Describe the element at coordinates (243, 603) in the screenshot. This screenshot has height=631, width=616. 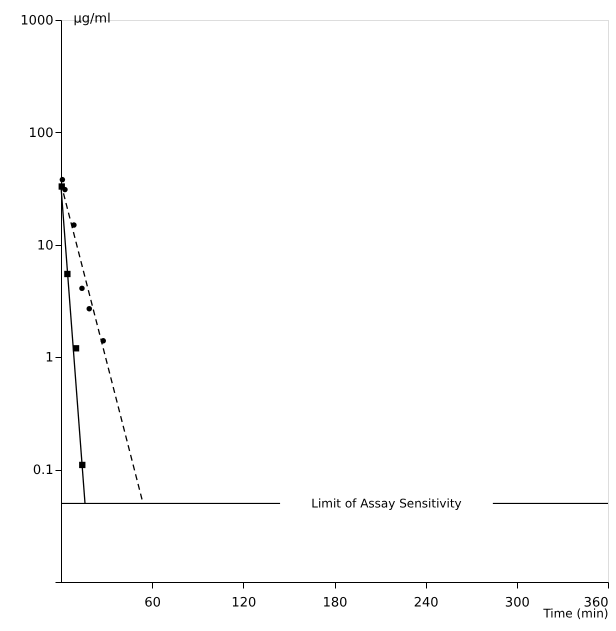
I see `x-tick-label: 120` at that location.